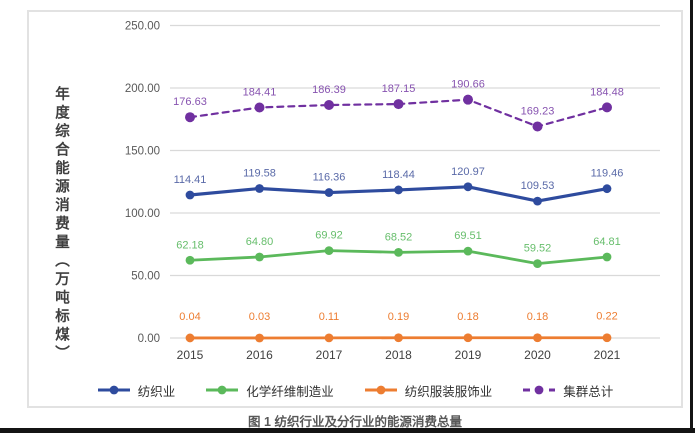 The width and height of the screenshot is (695, 433). I want to click on data-label-cluster-total: 184.41, so click(260, 92).